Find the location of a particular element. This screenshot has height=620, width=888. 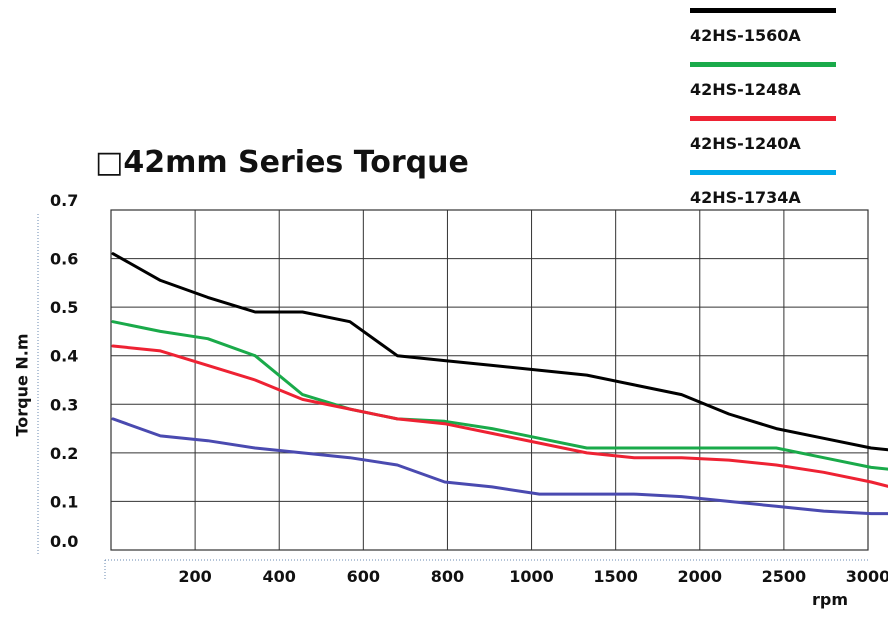

x-tick-label: 600 is located at coordinates (363, 576).